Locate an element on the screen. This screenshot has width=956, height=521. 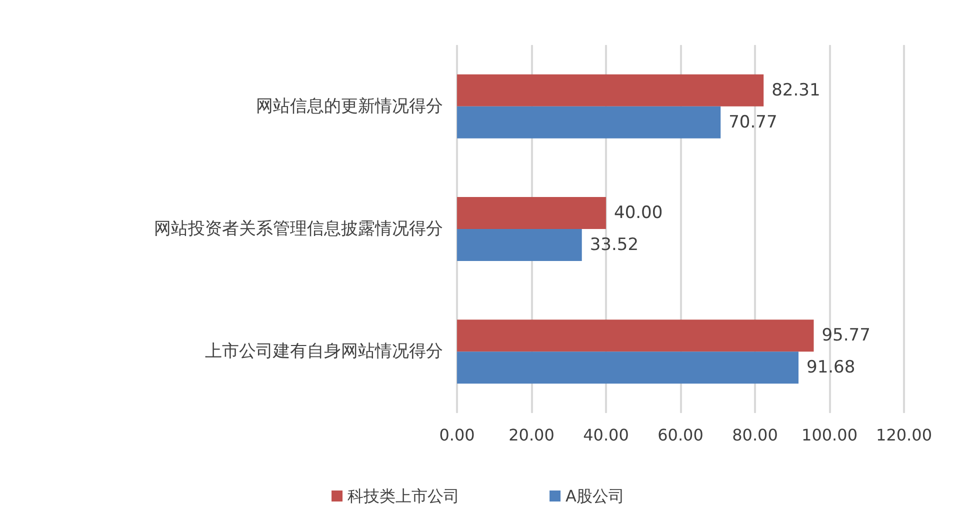
data-label: 95.77 is located at coordinates (846, 336).